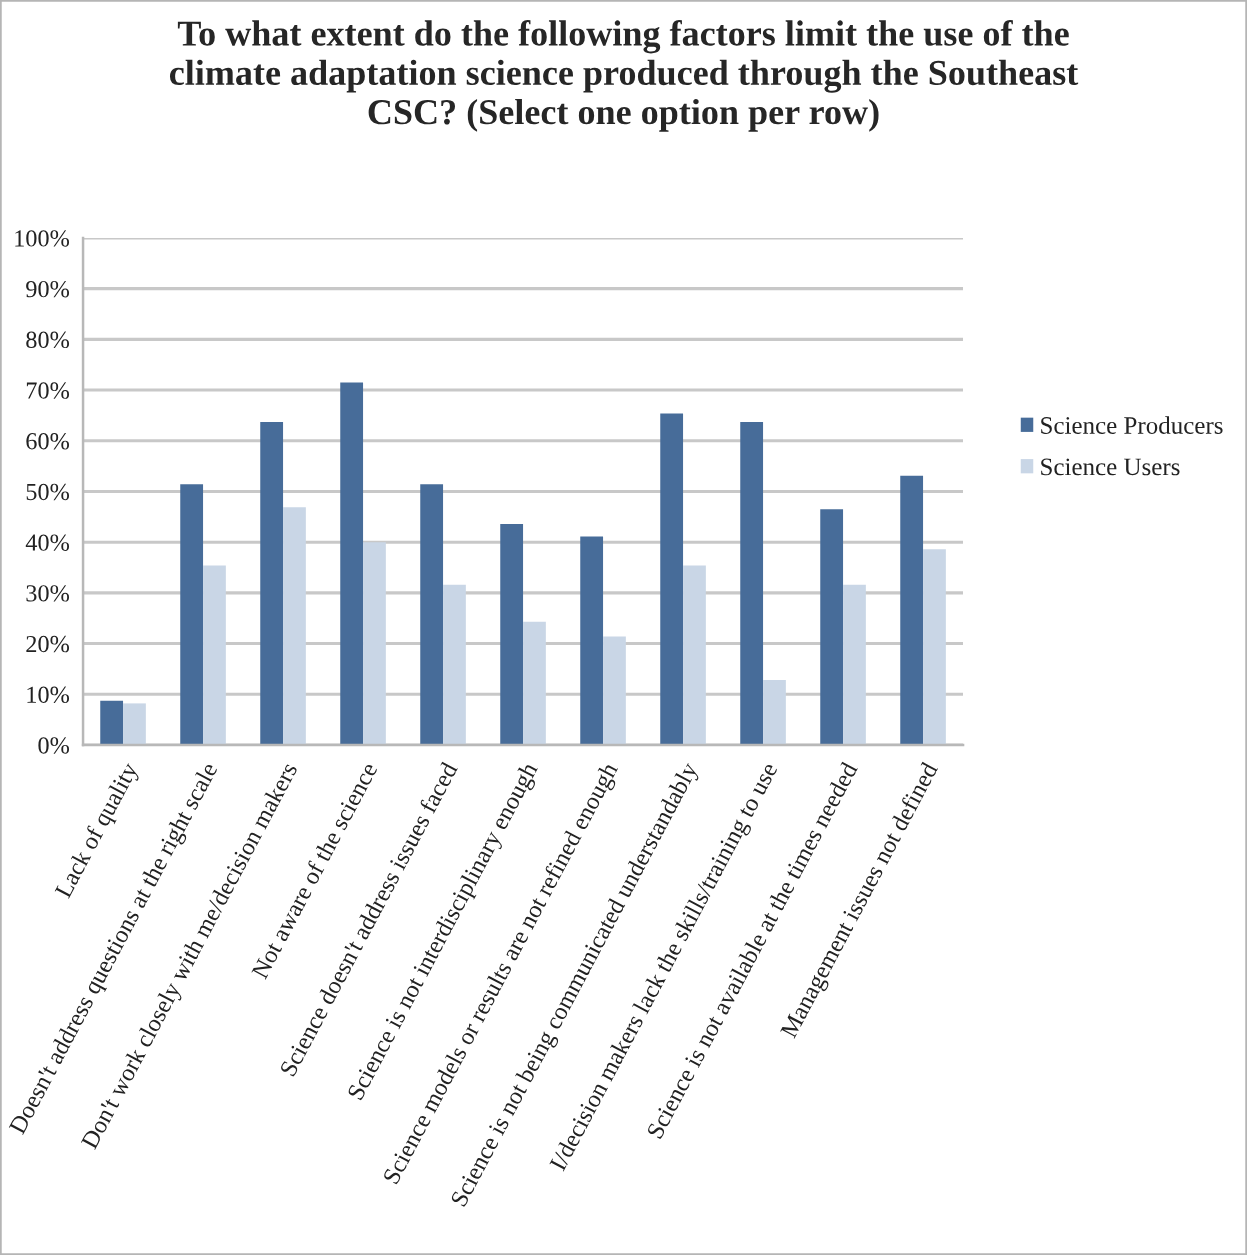 The height and width of the screenshot is (1255, 1247). What do you see at coordinates (48, 340) in the screenshot?
I see `y-tick-label: 80%` at bounding box center [48, 340].